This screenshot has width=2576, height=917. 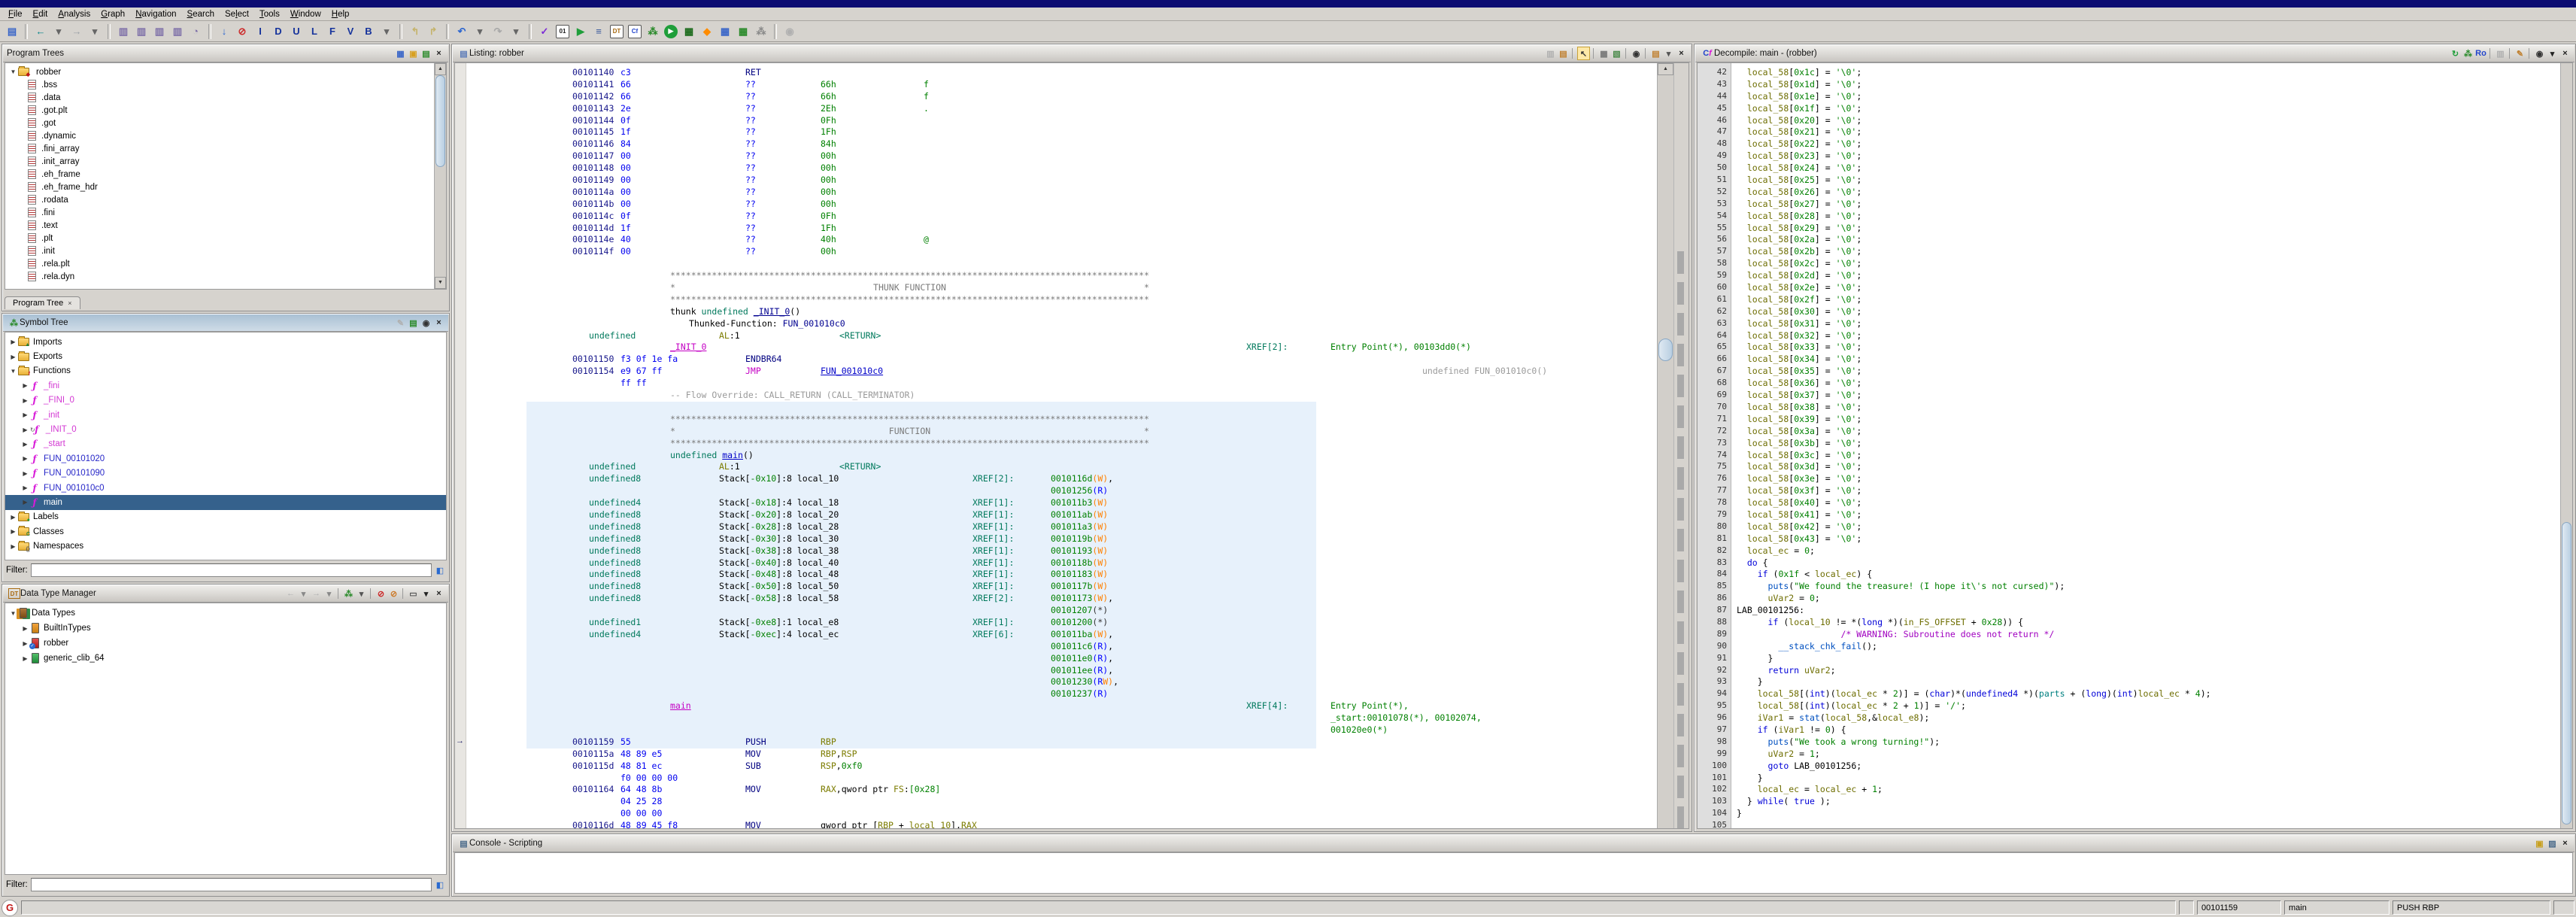 What do you see at coordinates (225, 238) in the screenshot?
I see `tree-item: .plt` at bounding box center [225, 238].